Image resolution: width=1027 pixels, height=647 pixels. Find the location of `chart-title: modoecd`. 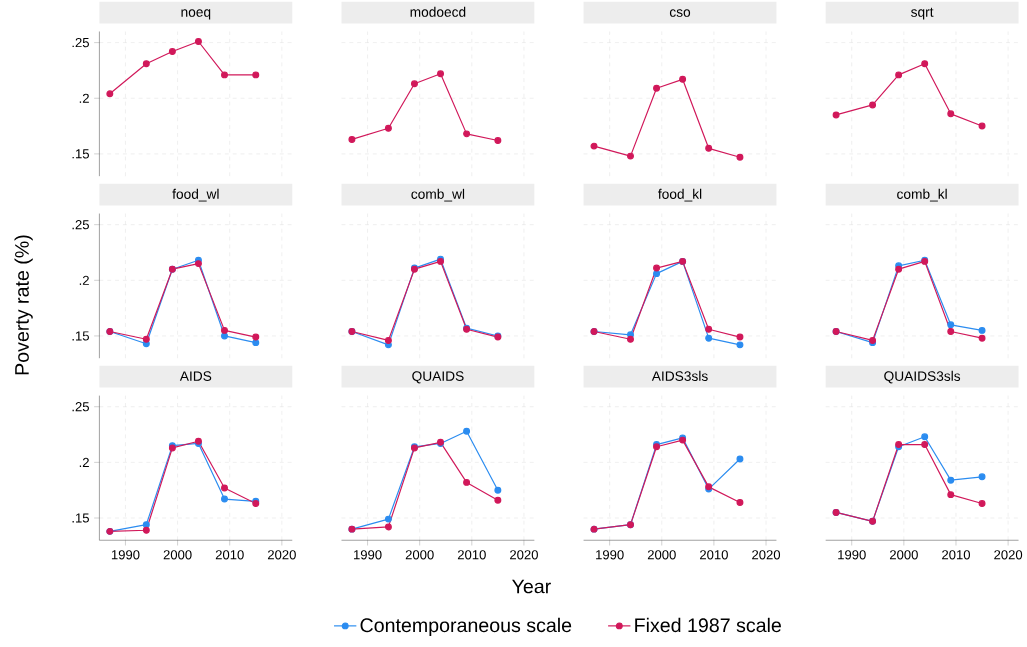

chart-title: modoecd is located at coordinates (438, 12).